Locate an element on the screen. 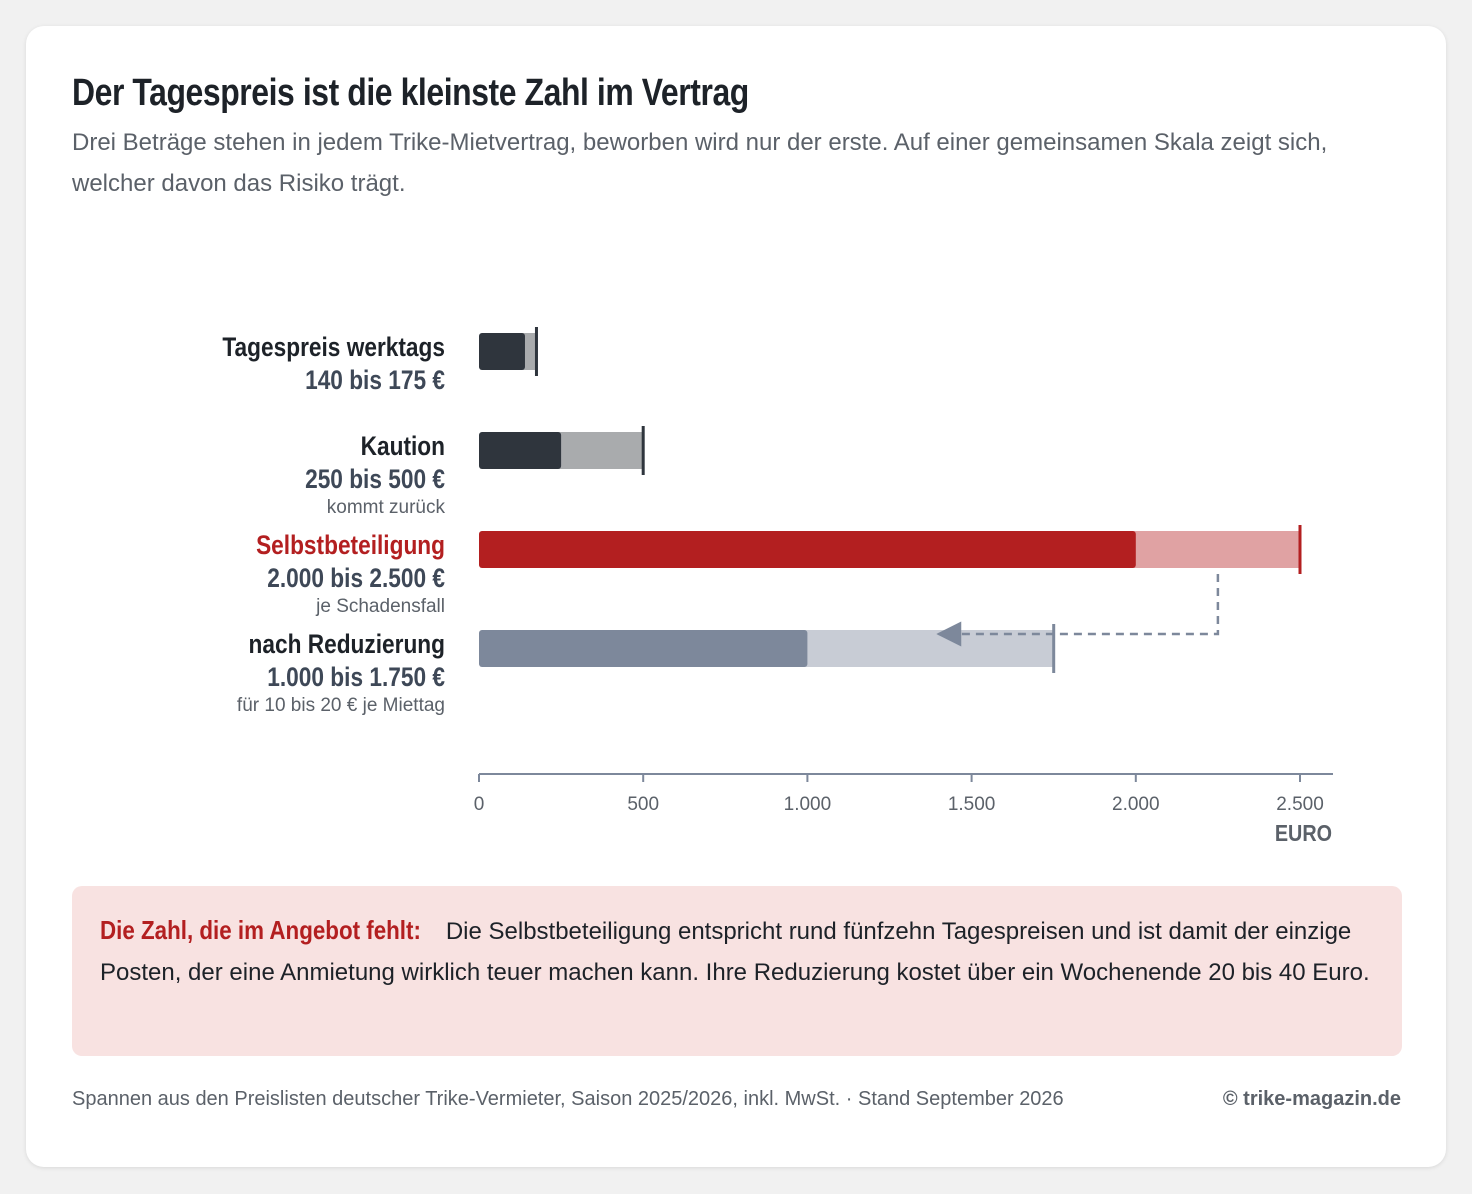 The width and height of the screenshot is (1472, 1194). x-tick-label: 1.000 is located at coordinates (808, 804).